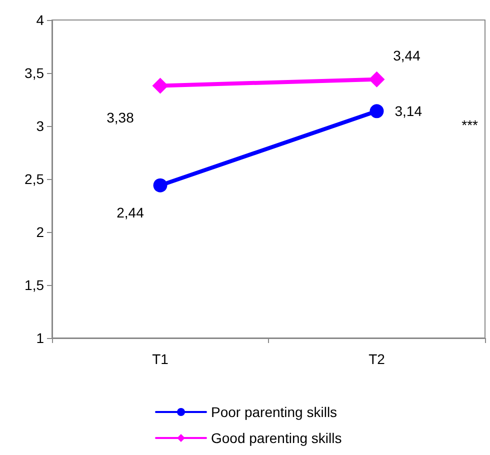 The image size is (490, 455). What do you see at coordinates (160, 359) in the screenshot?
I see `x-tick-label: T1` at bounding box center [160, 359].